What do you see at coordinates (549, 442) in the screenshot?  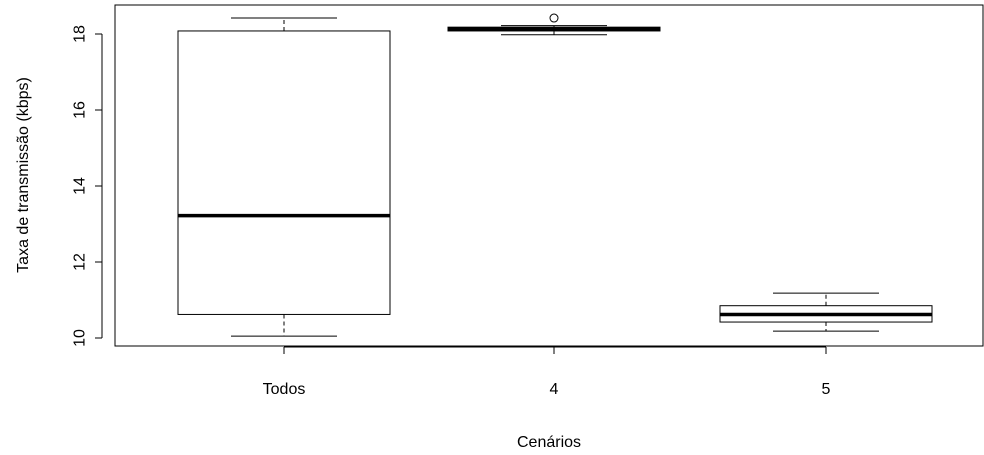 I see `x-axis-title: Cenários` at bounding box center [549, 442].